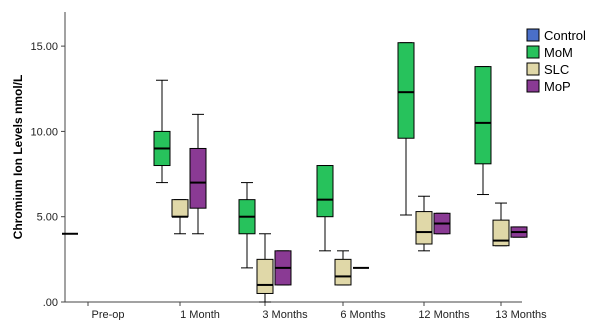  What do you see at coordinates (285, 314) in the screenshot?
I see `x-tick-label: 3 Months` at bounding box center [285, 314].